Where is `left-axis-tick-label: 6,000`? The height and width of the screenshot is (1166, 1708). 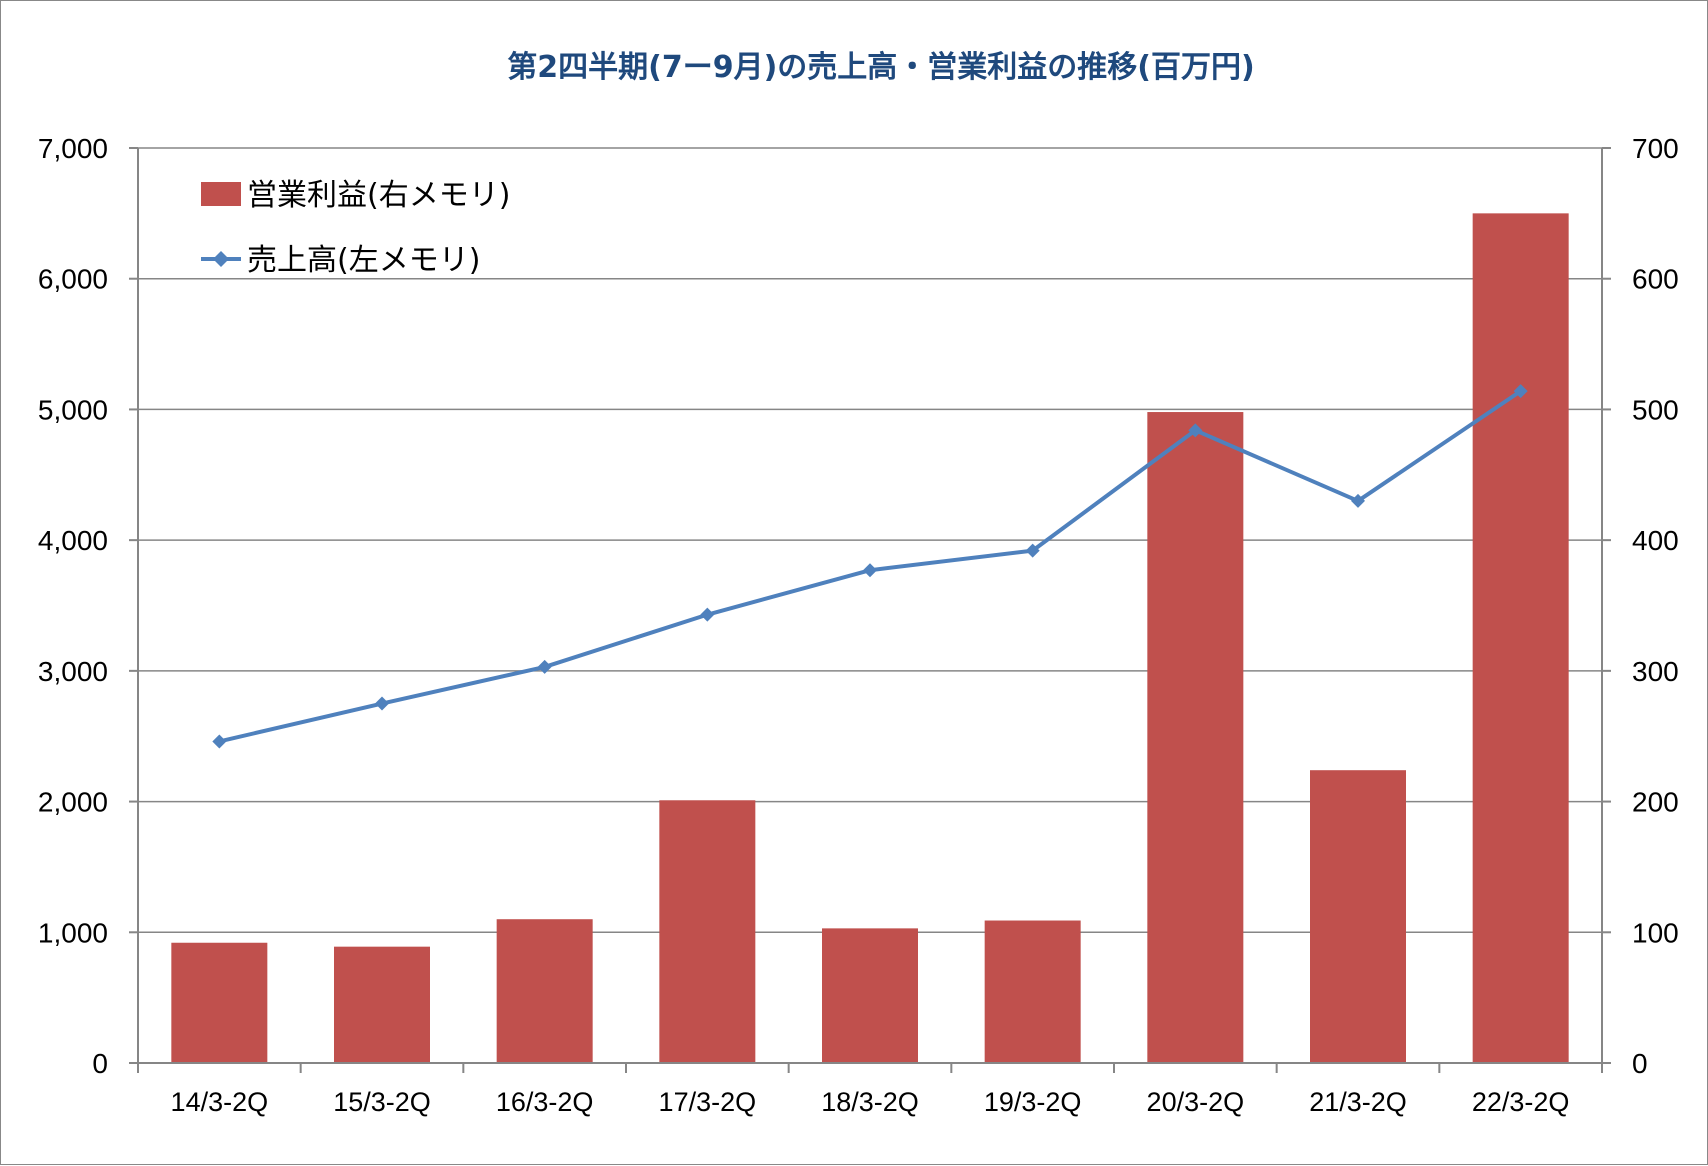 left-axis-tick-label: 6,000 is located at coordinates (73, 279).